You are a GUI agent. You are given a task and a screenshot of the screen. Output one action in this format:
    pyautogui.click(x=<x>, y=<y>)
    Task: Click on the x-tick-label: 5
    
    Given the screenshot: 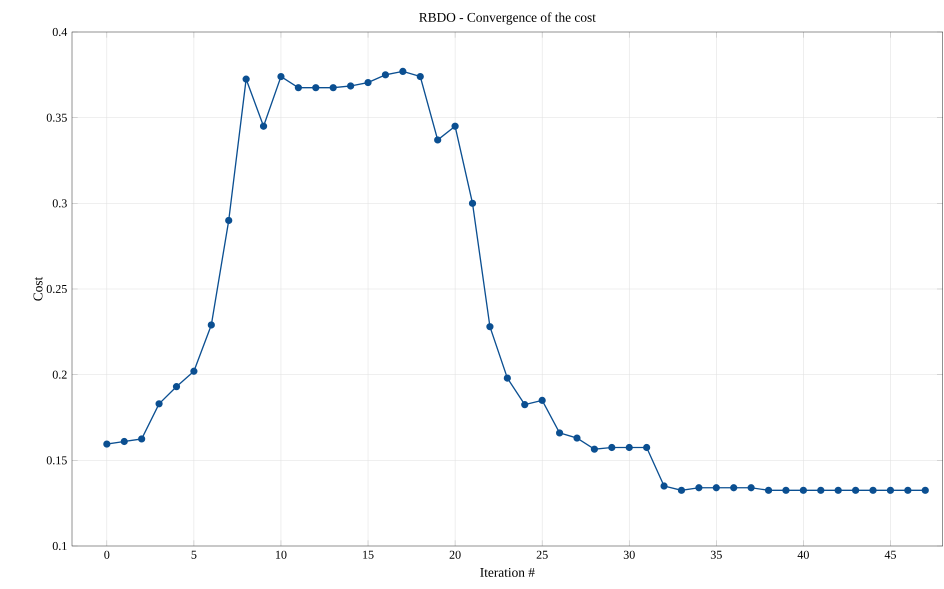 What is the action you would take?
    pyautogui.click(x=194, y=554)
    